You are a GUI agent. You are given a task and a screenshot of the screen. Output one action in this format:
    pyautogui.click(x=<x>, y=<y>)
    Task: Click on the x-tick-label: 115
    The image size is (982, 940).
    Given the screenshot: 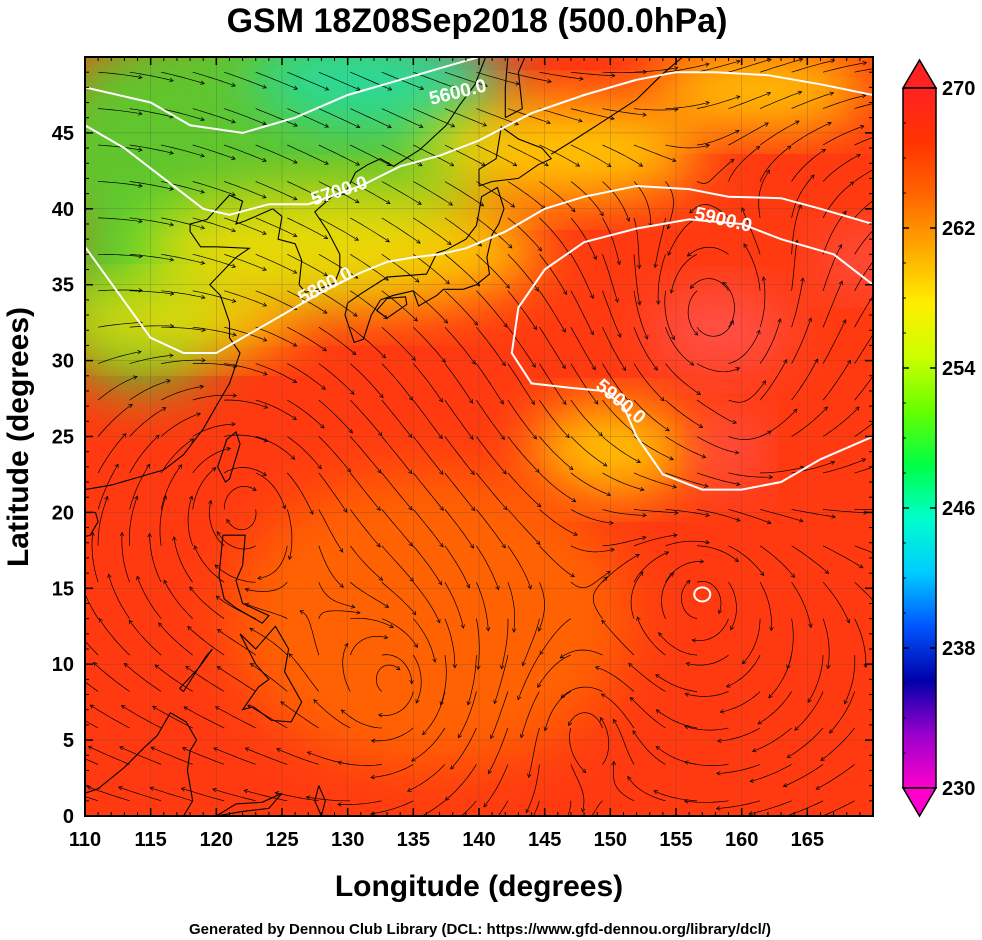 What is the action you would take?
    pyautogui.click(x=151, y=840)
    